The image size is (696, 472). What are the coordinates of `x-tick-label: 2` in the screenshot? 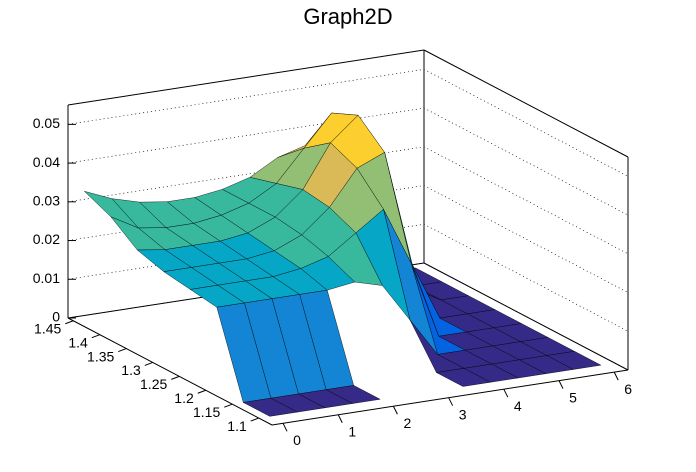 It's located at (408, 423).